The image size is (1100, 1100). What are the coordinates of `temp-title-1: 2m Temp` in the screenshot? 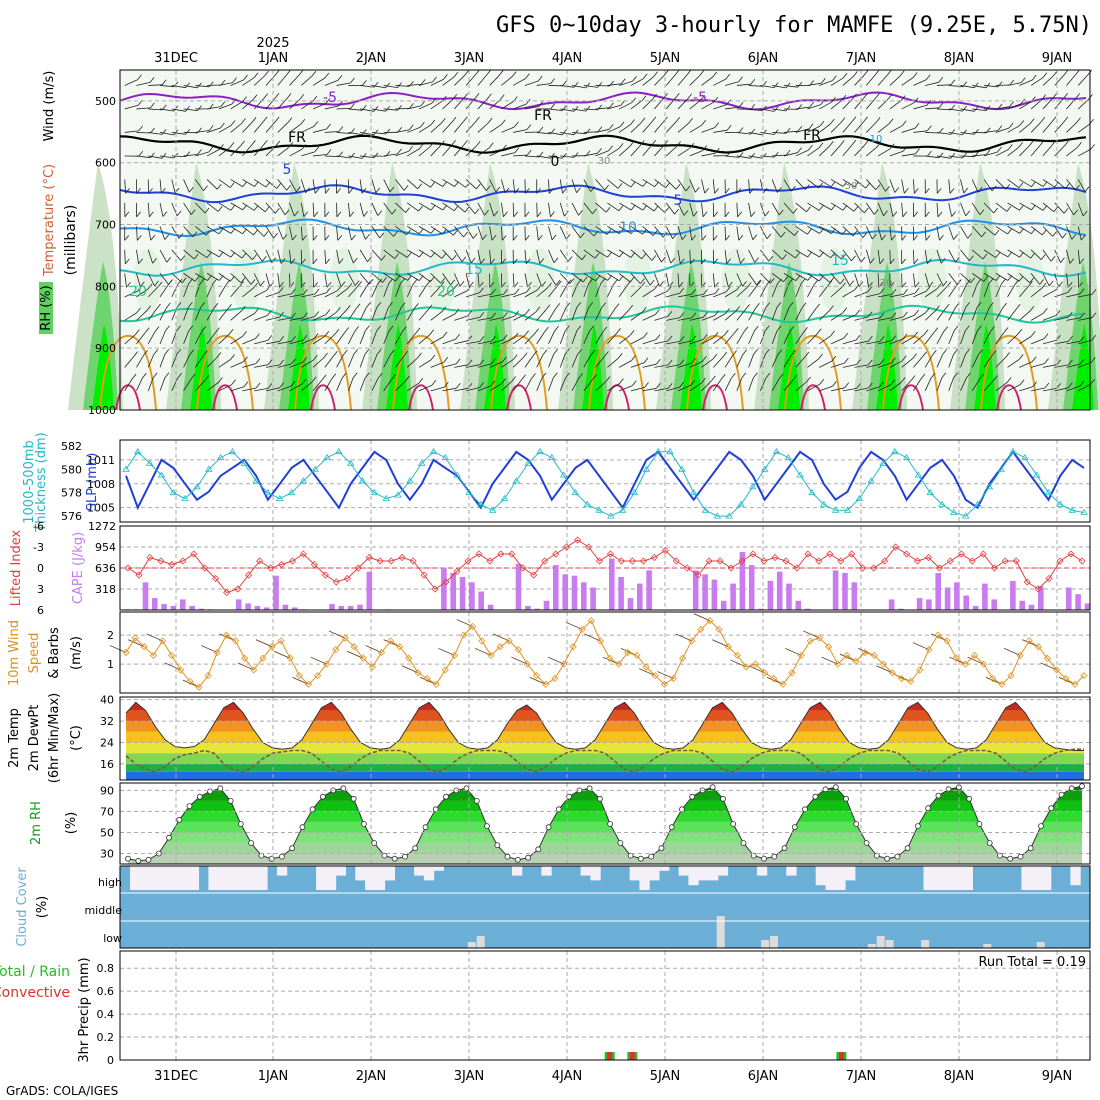 It's located at (14, 738).